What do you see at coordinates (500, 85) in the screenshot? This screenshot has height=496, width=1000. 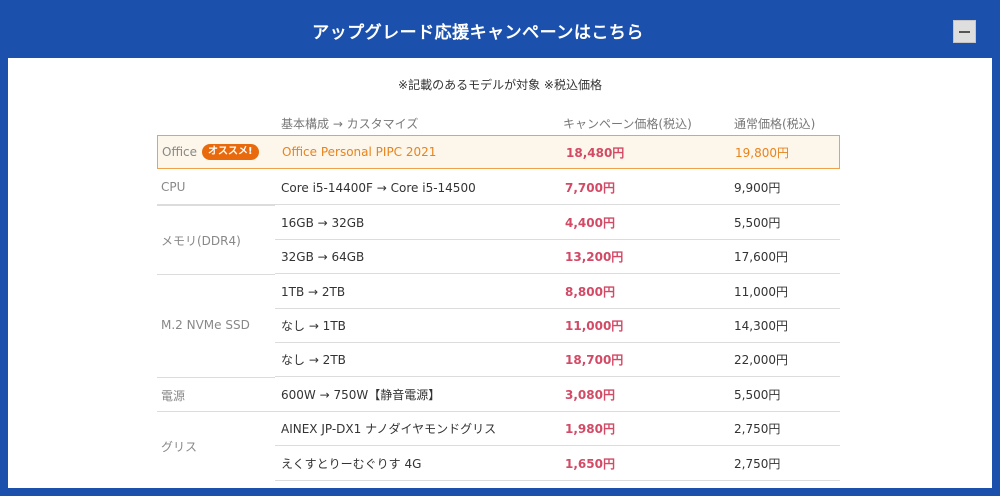 I see `campaign-note: ※記載のあるモデルが対象 ※税込価格` at bounding box center [500, 85].